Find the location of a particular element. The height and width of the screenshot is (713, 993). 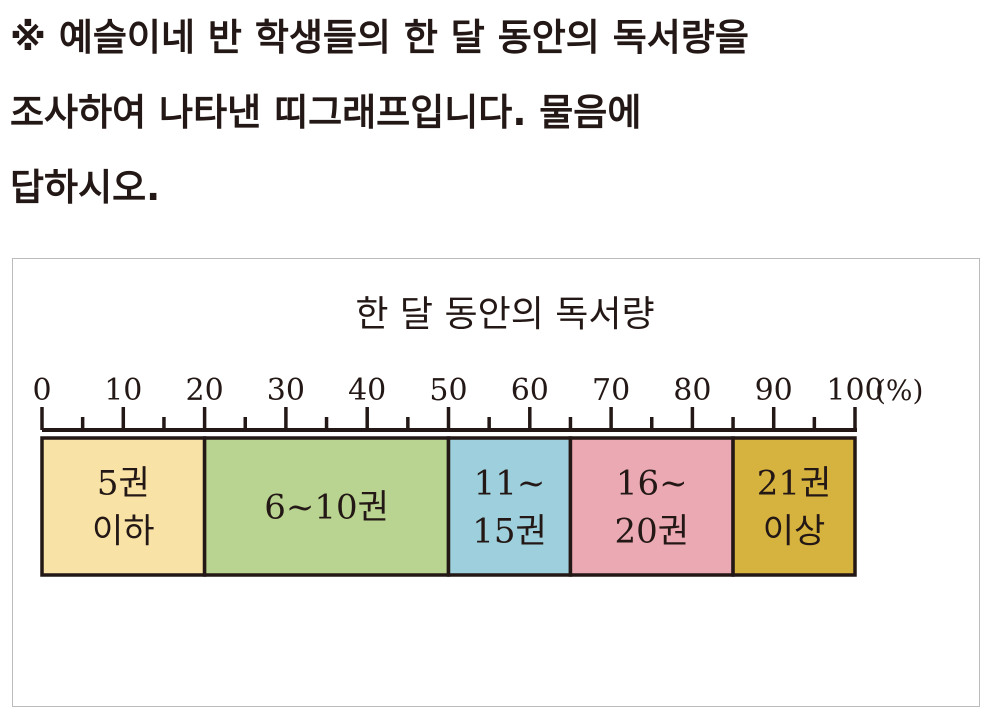

segment-label: 21권 is located at coordinates (794, 484).